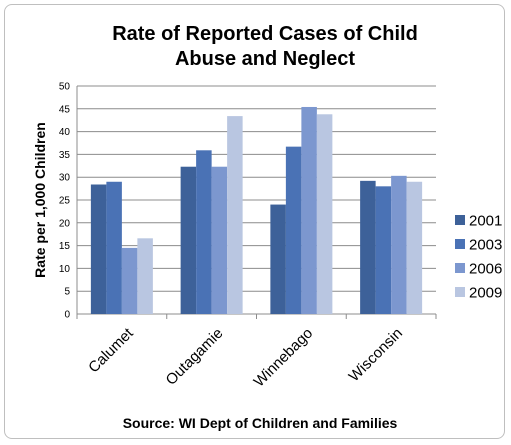  I want to click on category-label: Calumet, so click(111, 350).